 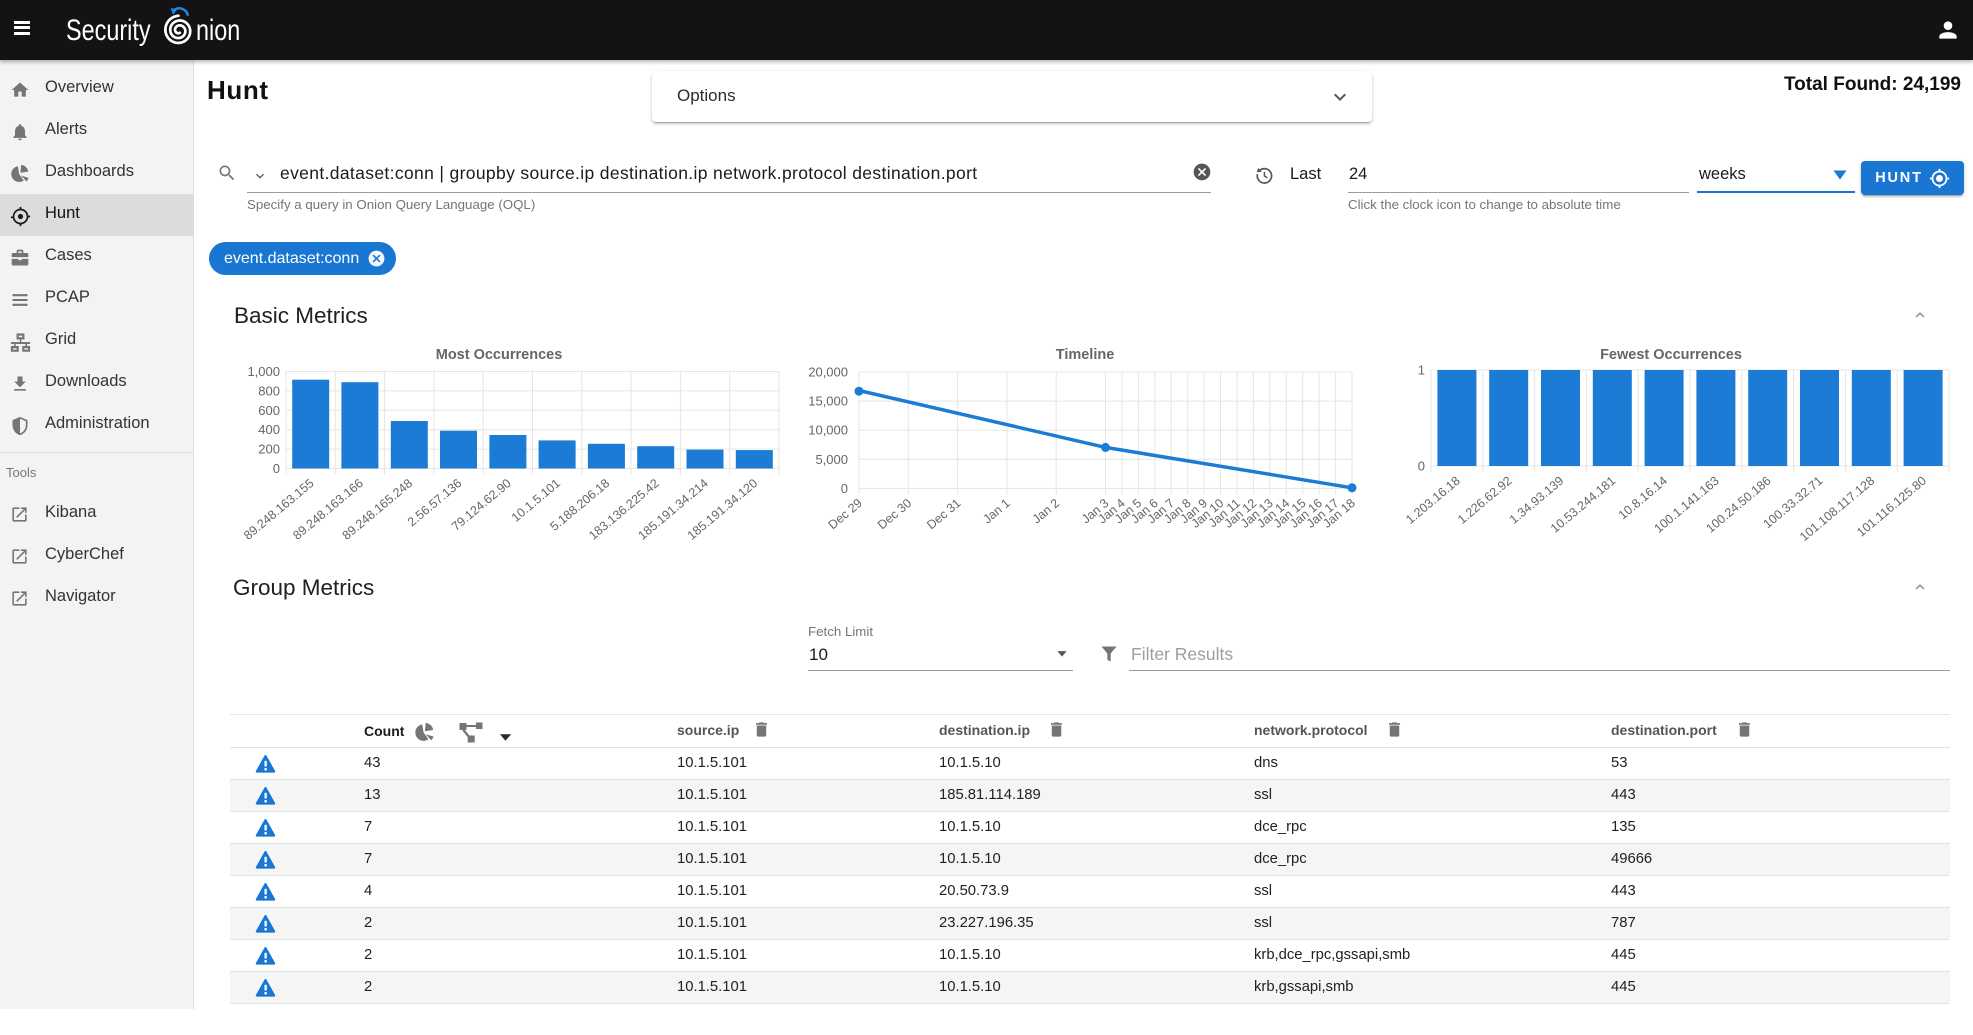 What do you see at coordinates (1433, 500) in the screenshot?
I see `svg-text: 1.203.16.18` at bounding box center [1433, 500].